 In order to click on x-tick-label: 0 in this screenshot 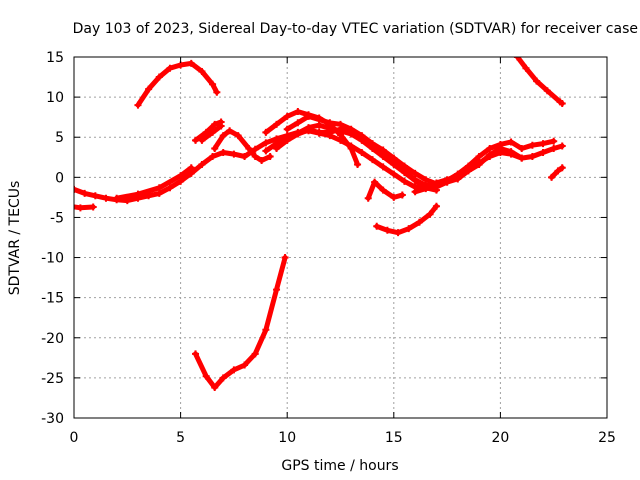, I will do `click(74, 438)`.